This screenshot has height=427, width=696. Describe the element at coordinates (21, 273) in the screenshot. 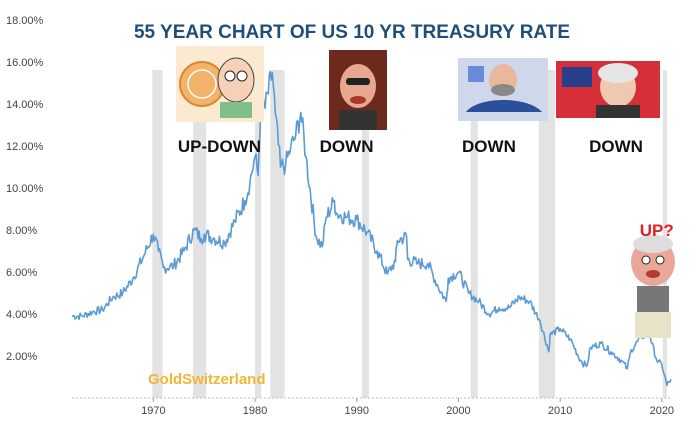

I see `y-tick-label: 6.00%` at that location.